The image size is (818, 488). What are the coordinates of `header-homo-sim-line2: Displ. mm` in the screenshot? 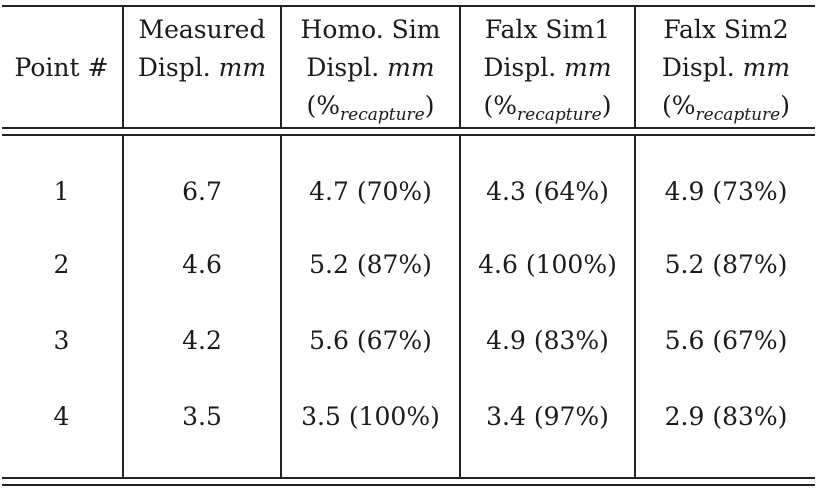 It's located at (370, 67).